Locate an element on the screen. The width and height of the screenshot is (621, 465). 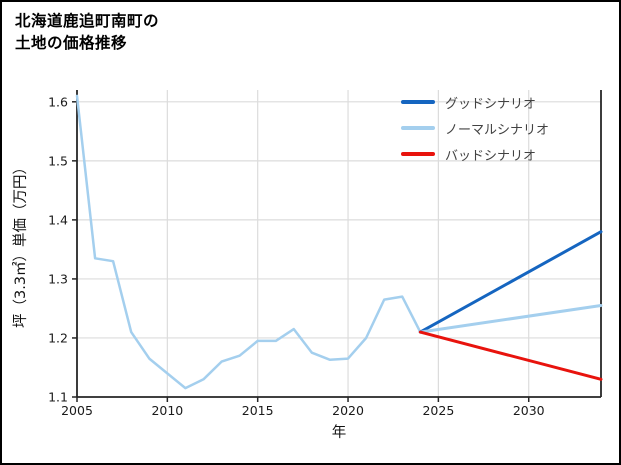
x-tick-label: 2030 is located at coordinates (529, 410).